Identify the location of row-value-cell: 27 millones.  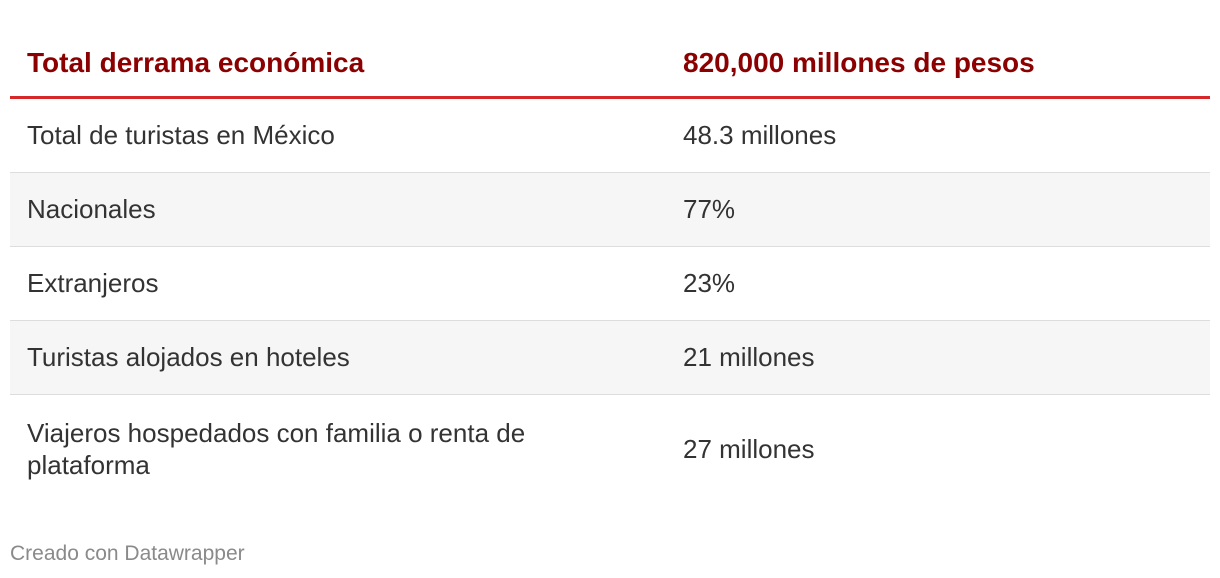
(749, 448).